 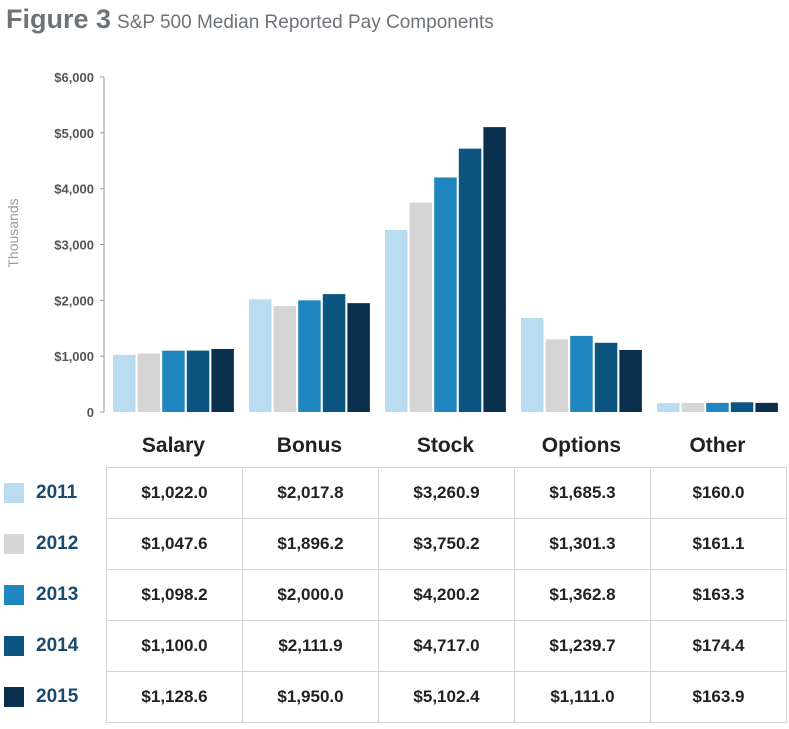 I want to click on legend-label: 2015, so click(x=57, y=696).